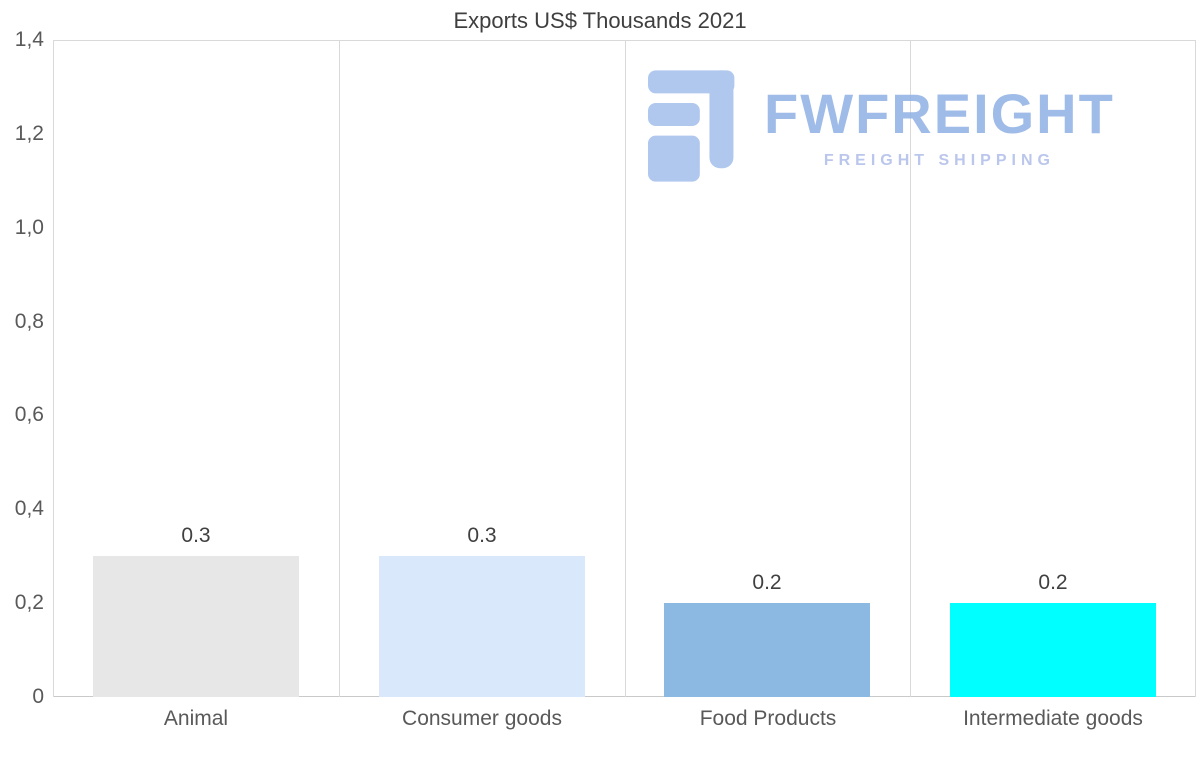  I want to click on bar-food-products, so click(767, 650).